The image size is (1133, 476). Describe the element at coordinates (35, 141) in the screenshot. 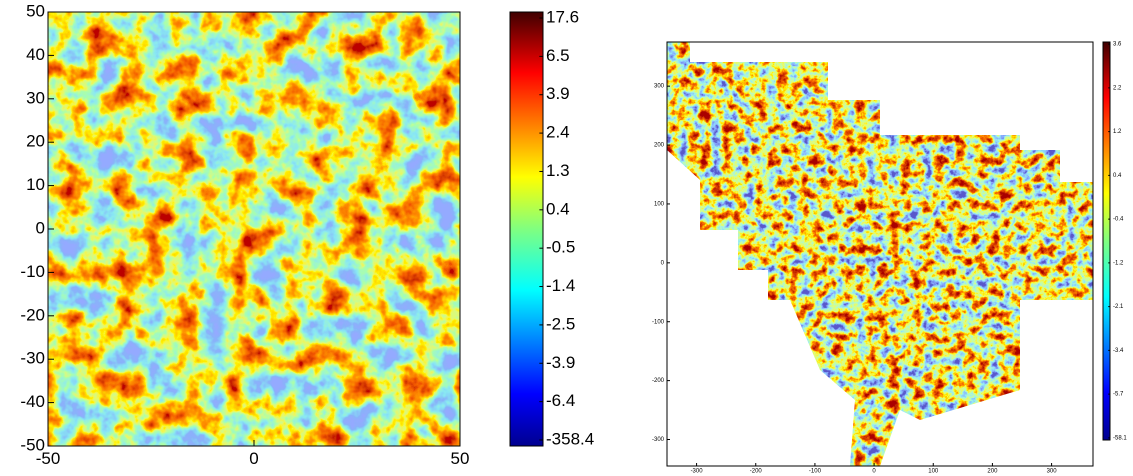

I see `y-tick-label: 20` at that location.